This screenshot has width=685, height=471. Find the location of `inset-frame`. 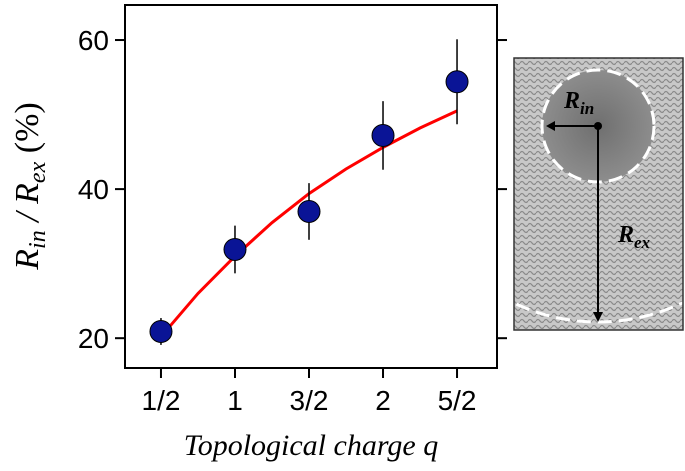

inset-frame is located at coordinates (598, 194).